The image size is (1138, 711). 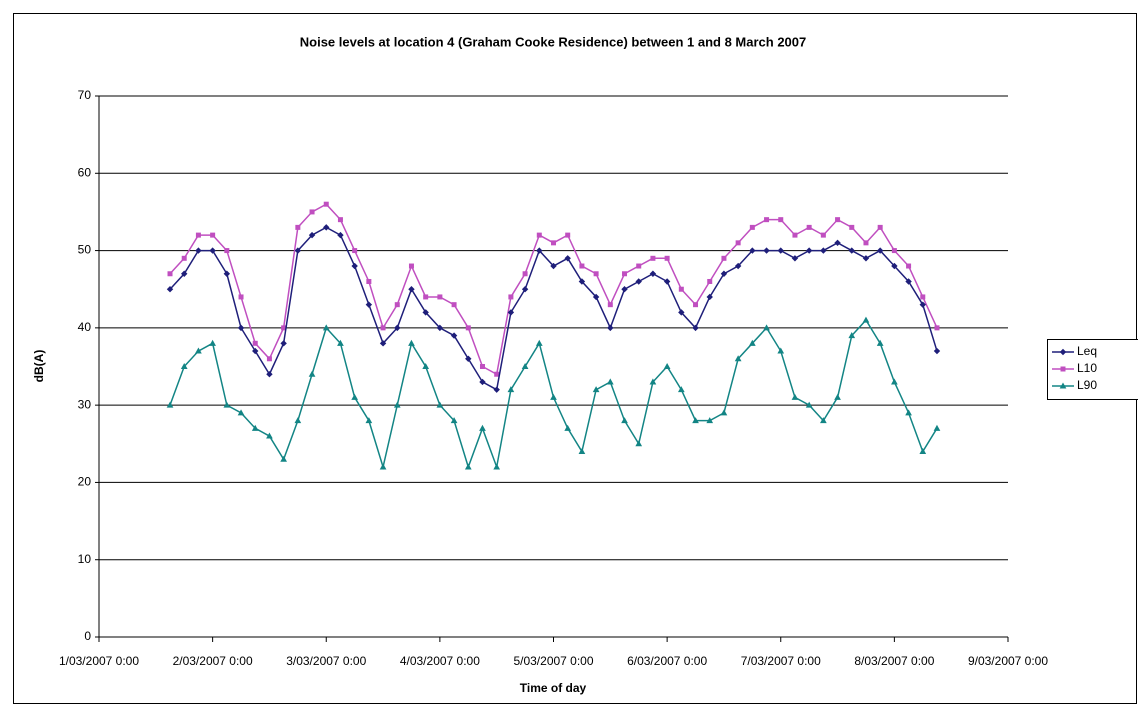 What do you see at coordinates (440, 661) in the screenshot?
I see `x-tick-label: 4/03/2007 0:00` at bounding box center [440, 661].